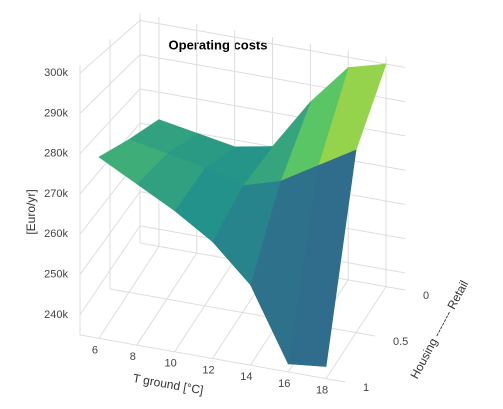 Image resolution: width=503 pixels, height=409 pixels. What do you see at coordinates (56, 154) in the screenshot?
I see `z-tick-label: 280k` at bounding box center [56, 154].